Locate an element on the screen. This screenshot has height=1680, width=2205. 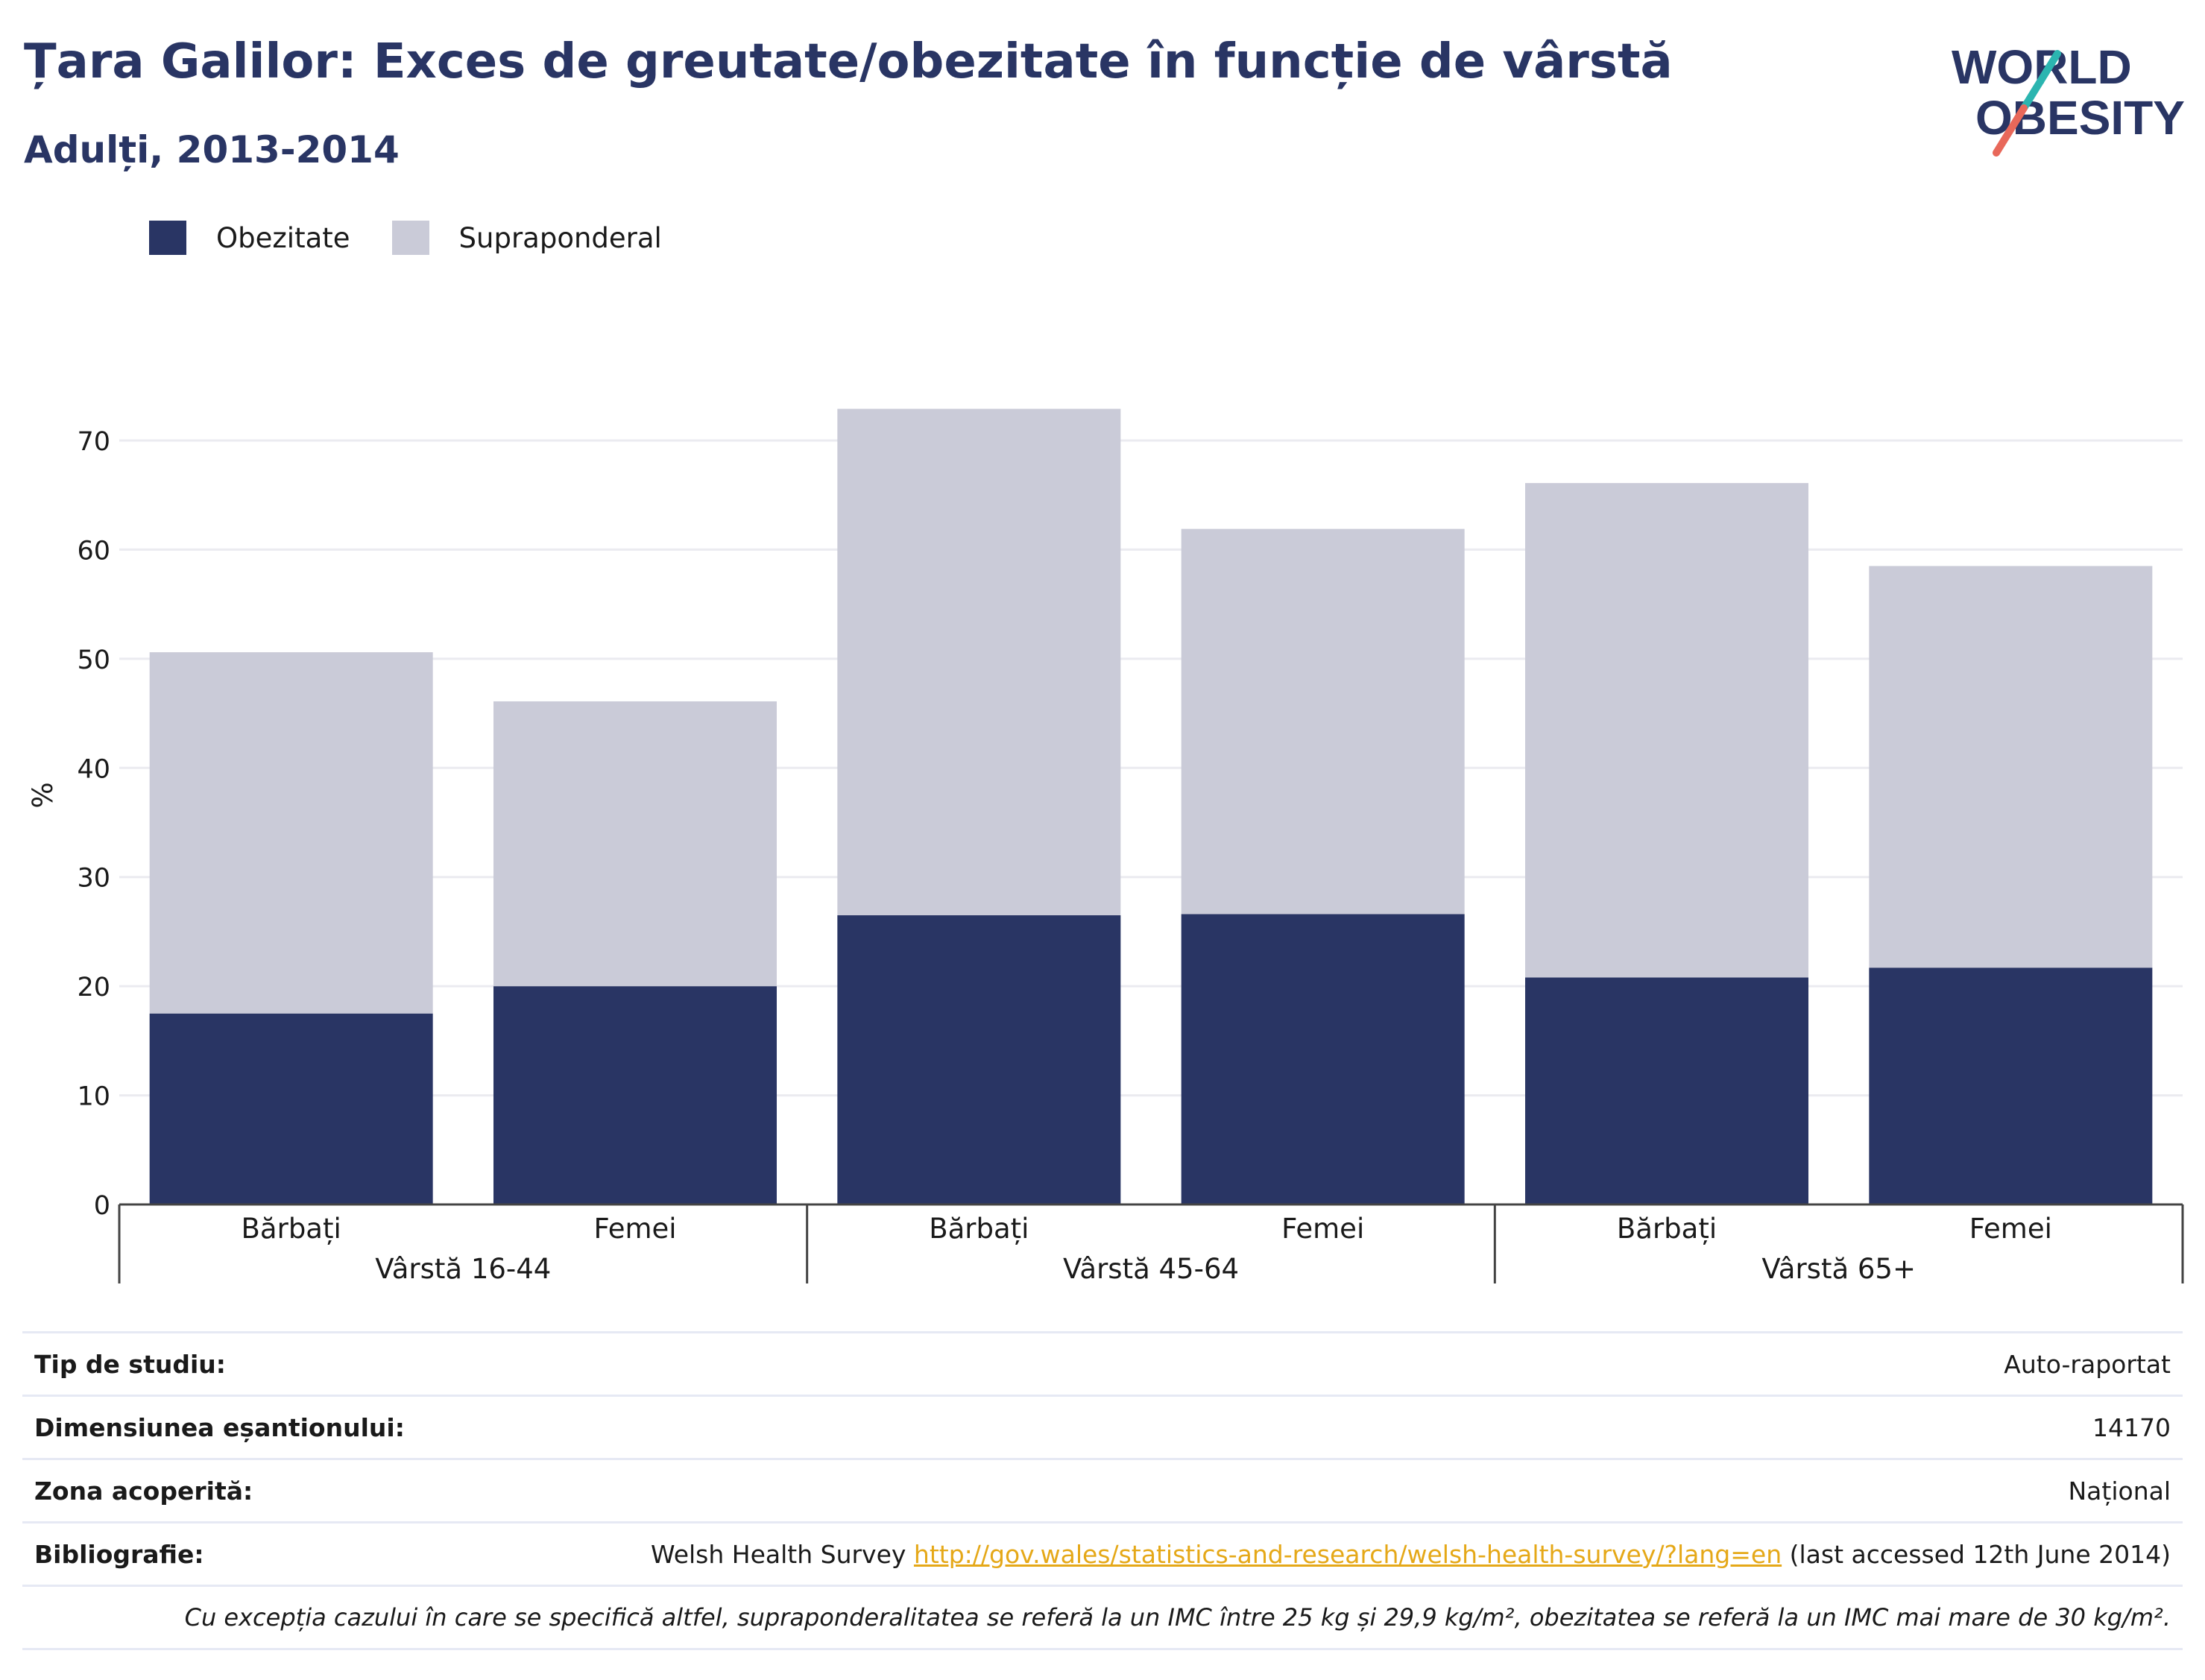
legend-swatch-supraponderal is located at coordinates (410, 238).